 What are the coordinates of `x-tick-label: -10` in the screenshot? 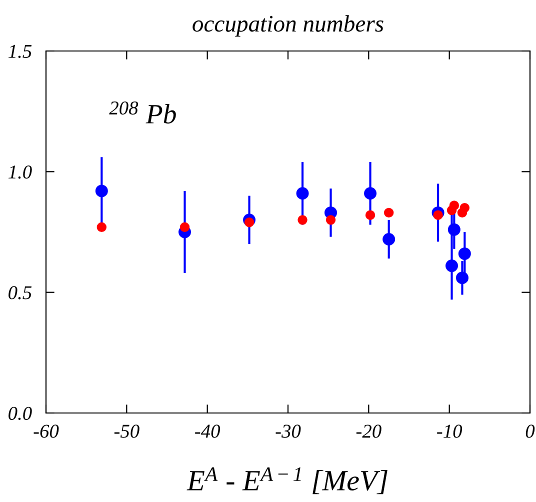 It's located at (449, 431).